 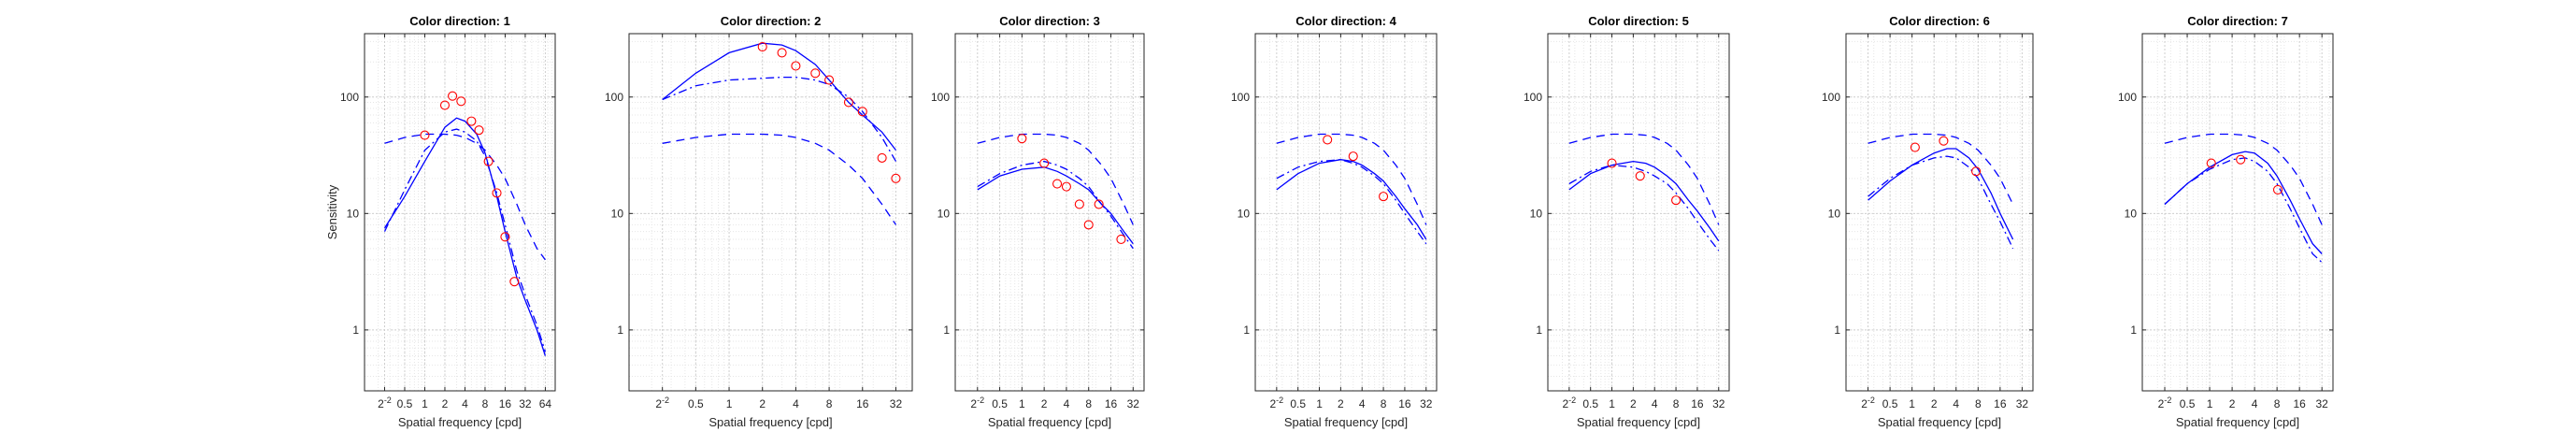 What do you see at coordinates (2237, 21) in the screenshot?
I see `chart-title: Color direction: 7` at bounding box center [2237, 21].